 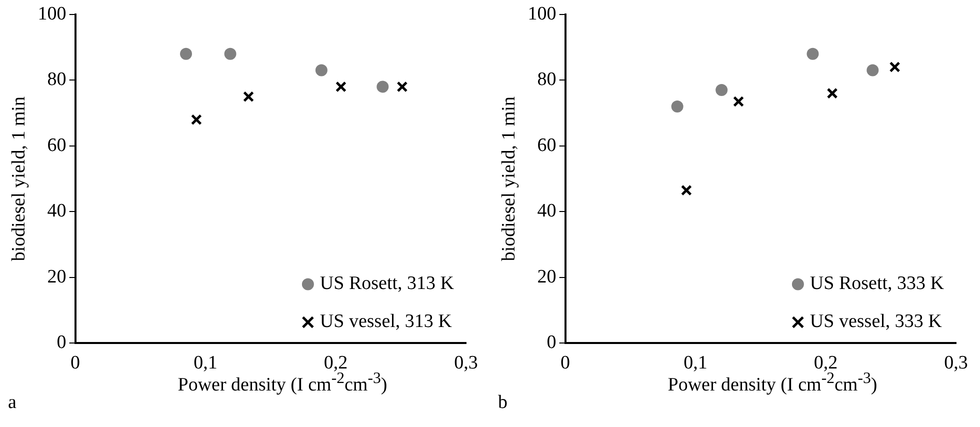 I want to click on legend-label: US Rosett, 313 K, so click(x=387, y=283).